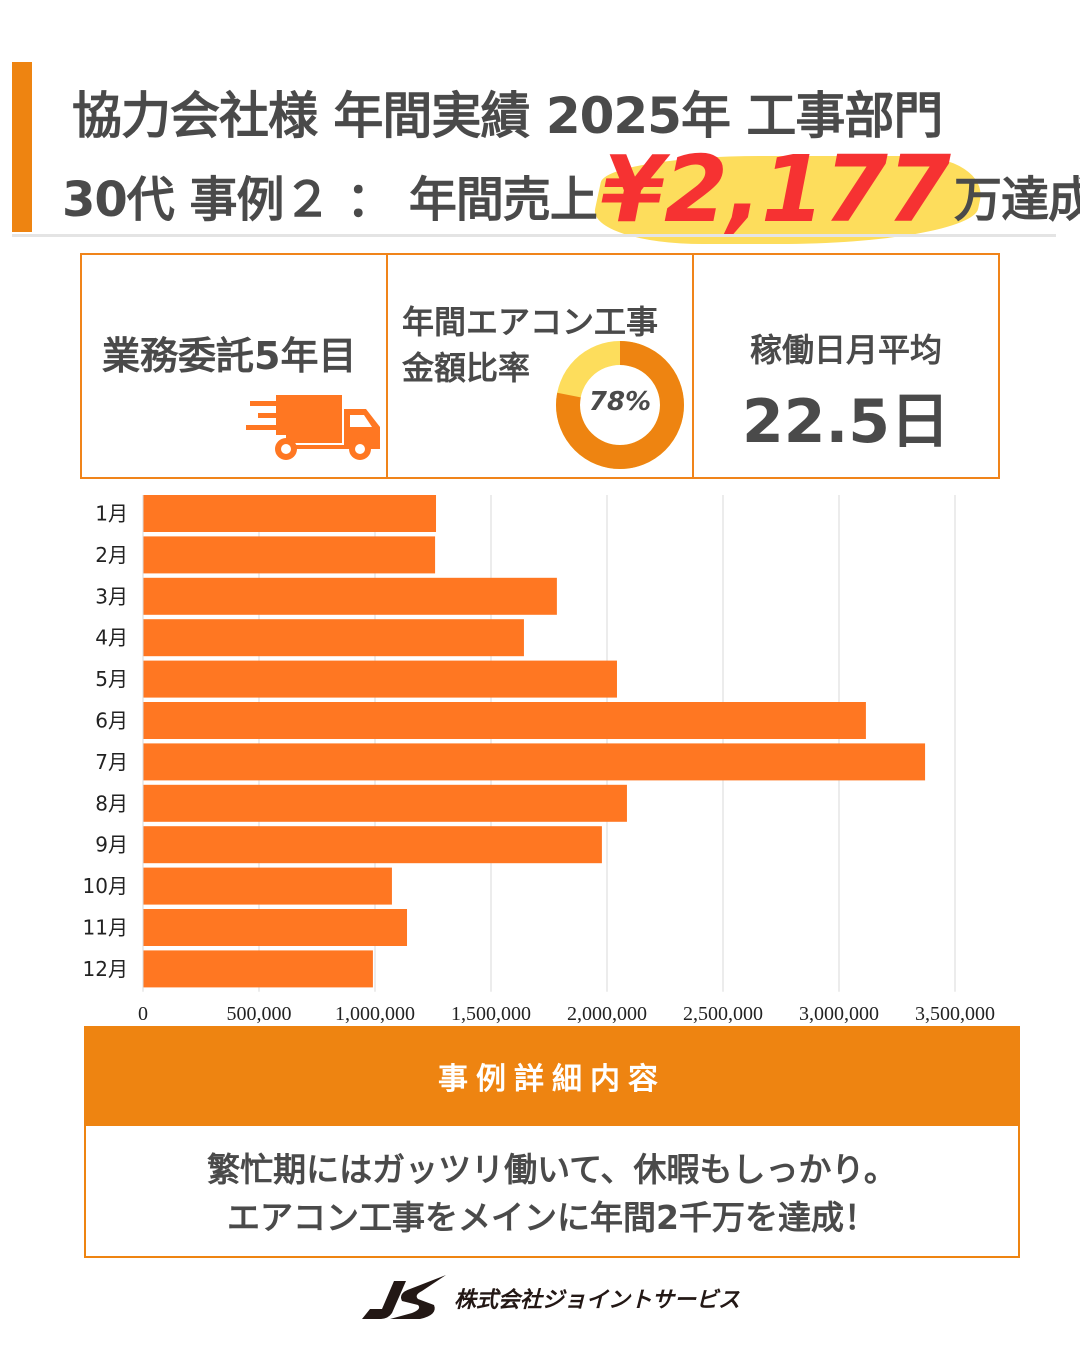 The image size is (1080, 1350). Describe the element at coordinates (330, 200) in the screenshot. I see `subtitle-prefix: 30代 事例２ ： 年間売上` at that location.